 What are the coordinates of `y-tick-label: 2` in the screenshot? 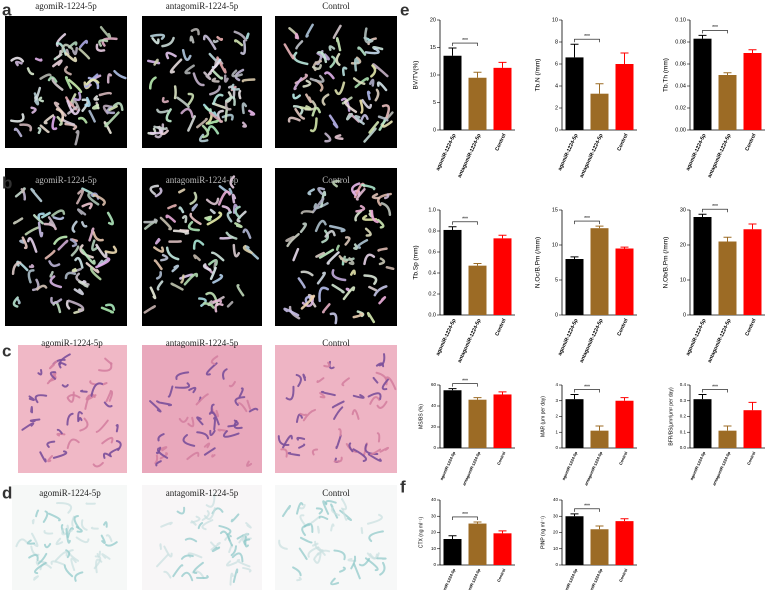 It's located at (556, 416).